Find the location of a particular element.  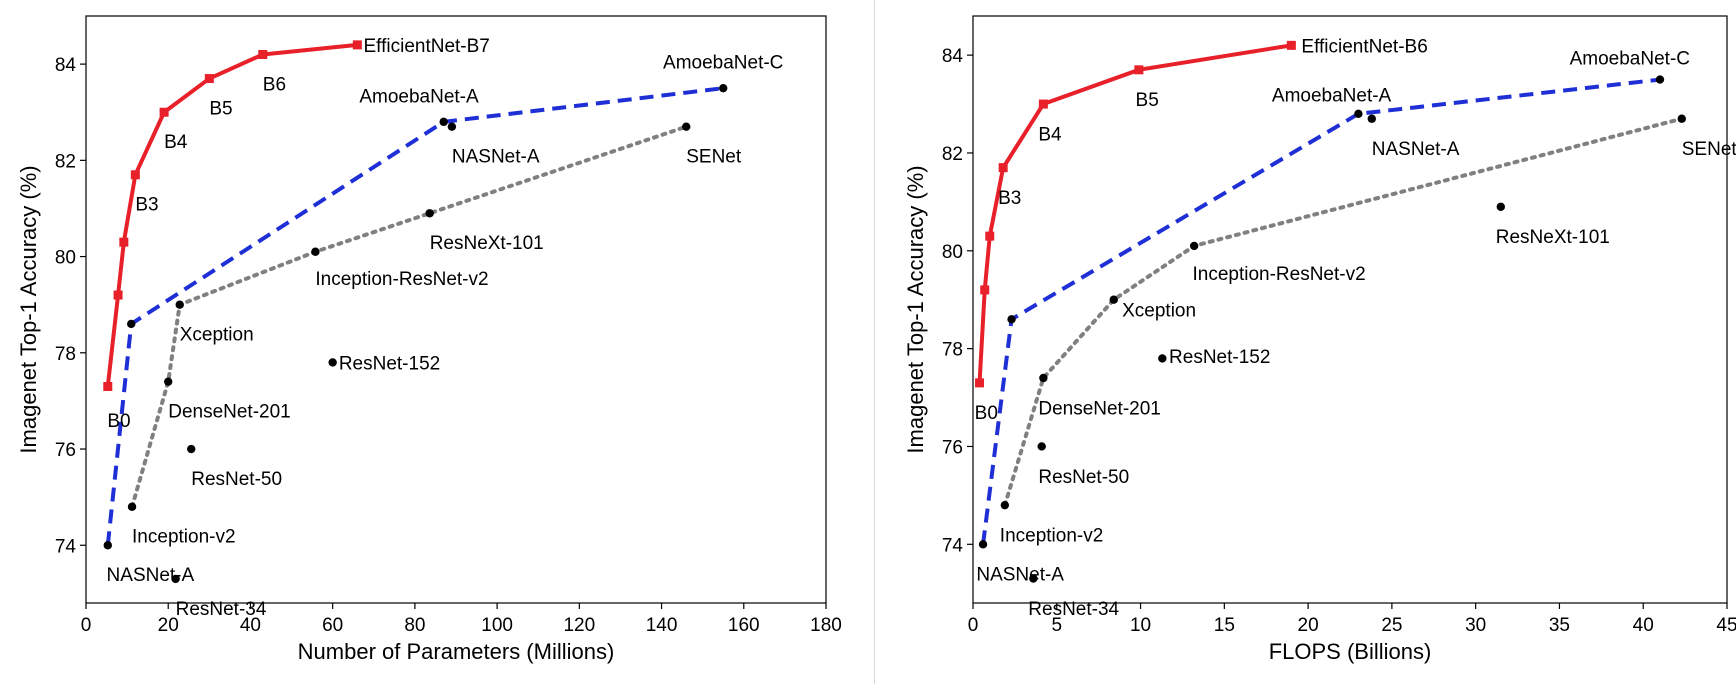

chart-0-y-tick-label: 84 is located at coordinates (66, 65).